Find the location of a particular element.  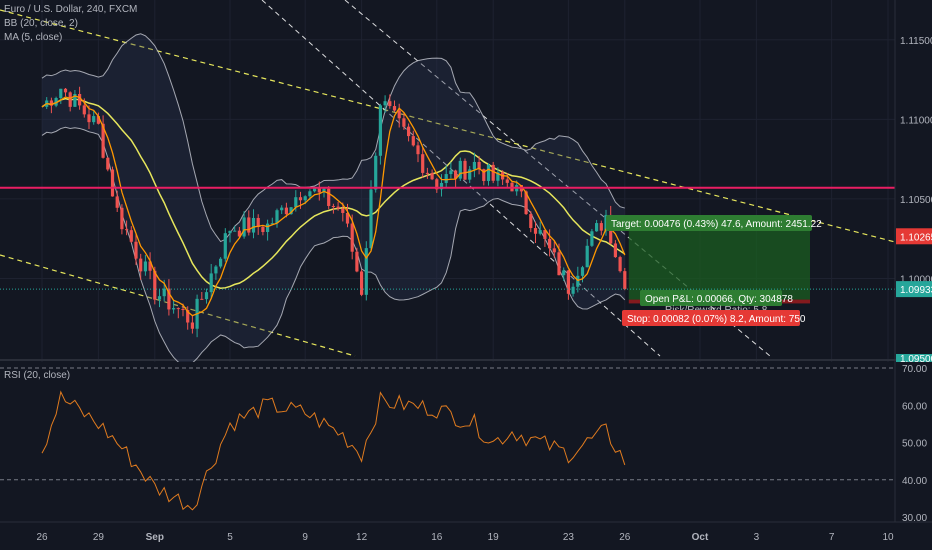

lower-price-tag-bg is located at coordinates (914, 358).